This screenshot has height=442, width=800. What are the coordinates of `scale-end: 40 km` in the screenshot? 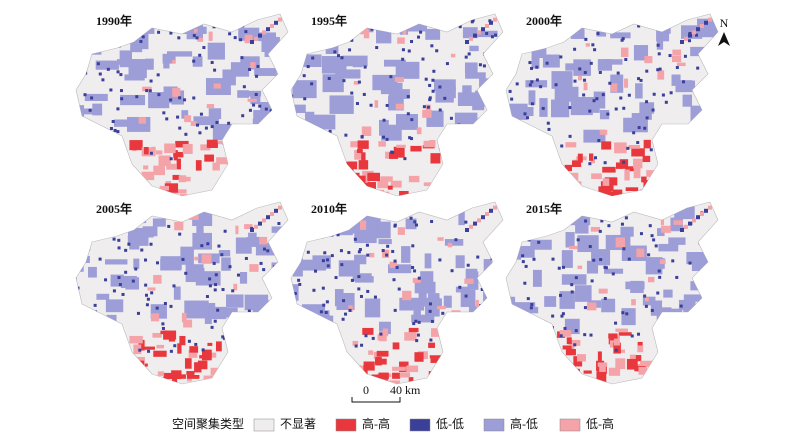 It's located at (405, 390).